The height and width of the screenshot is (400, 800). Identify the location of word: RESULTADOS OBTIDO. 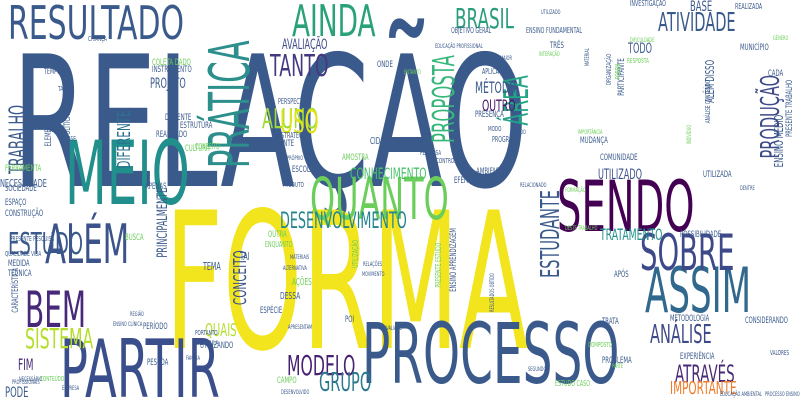
(492, 292).